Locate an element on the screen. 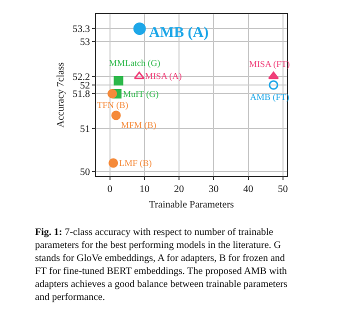 This screenshot has height=319, width=348. y-tick-label: 51.8 is located at coordinates (81, 94).